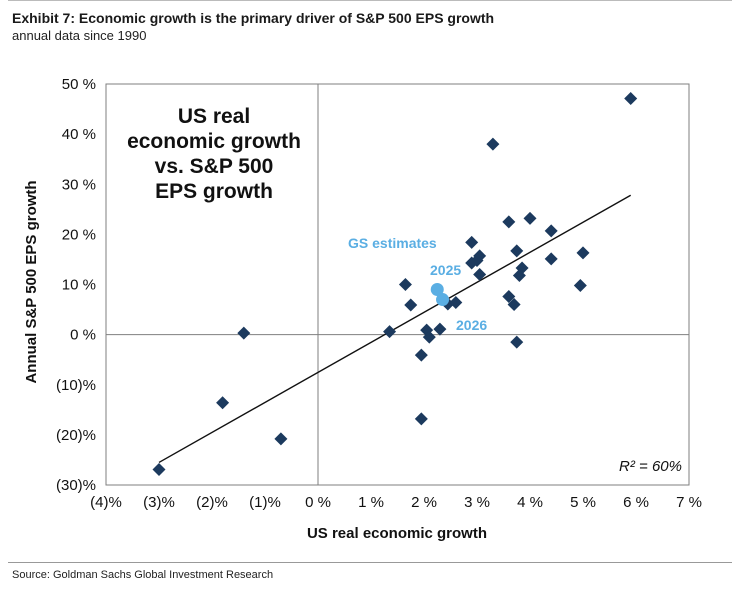  I want to click on y-tick-labels: 50 % 40 % 30 % 20 % 10 % 0 % (10)% (20)% (30)%, so click(76, 285).